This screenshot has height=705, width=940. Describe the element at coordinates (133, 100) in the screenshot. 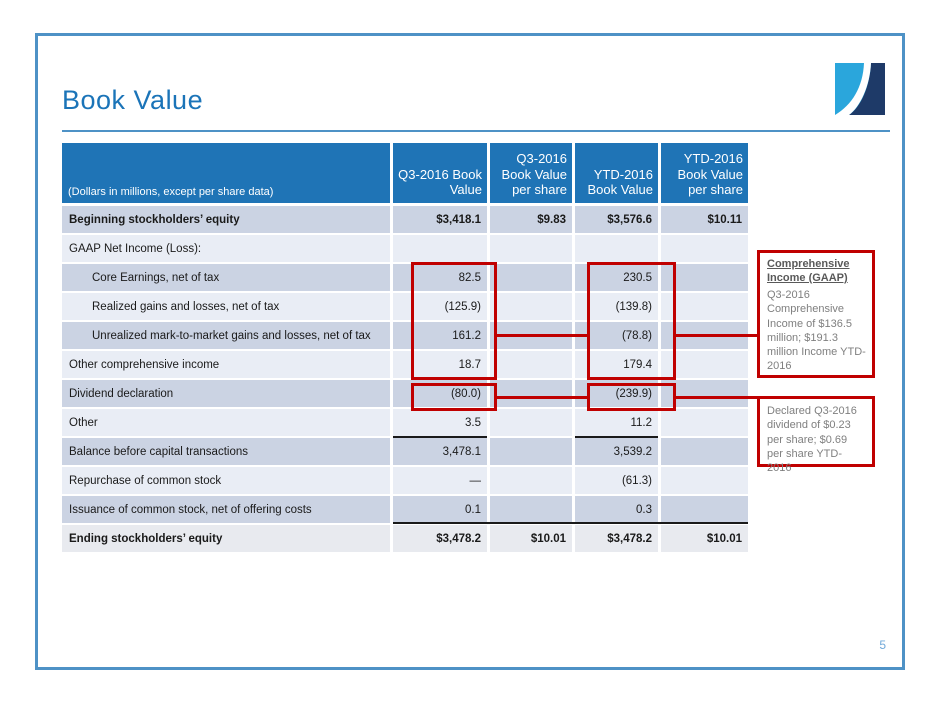

I see `page-title: Book Value` at that location.